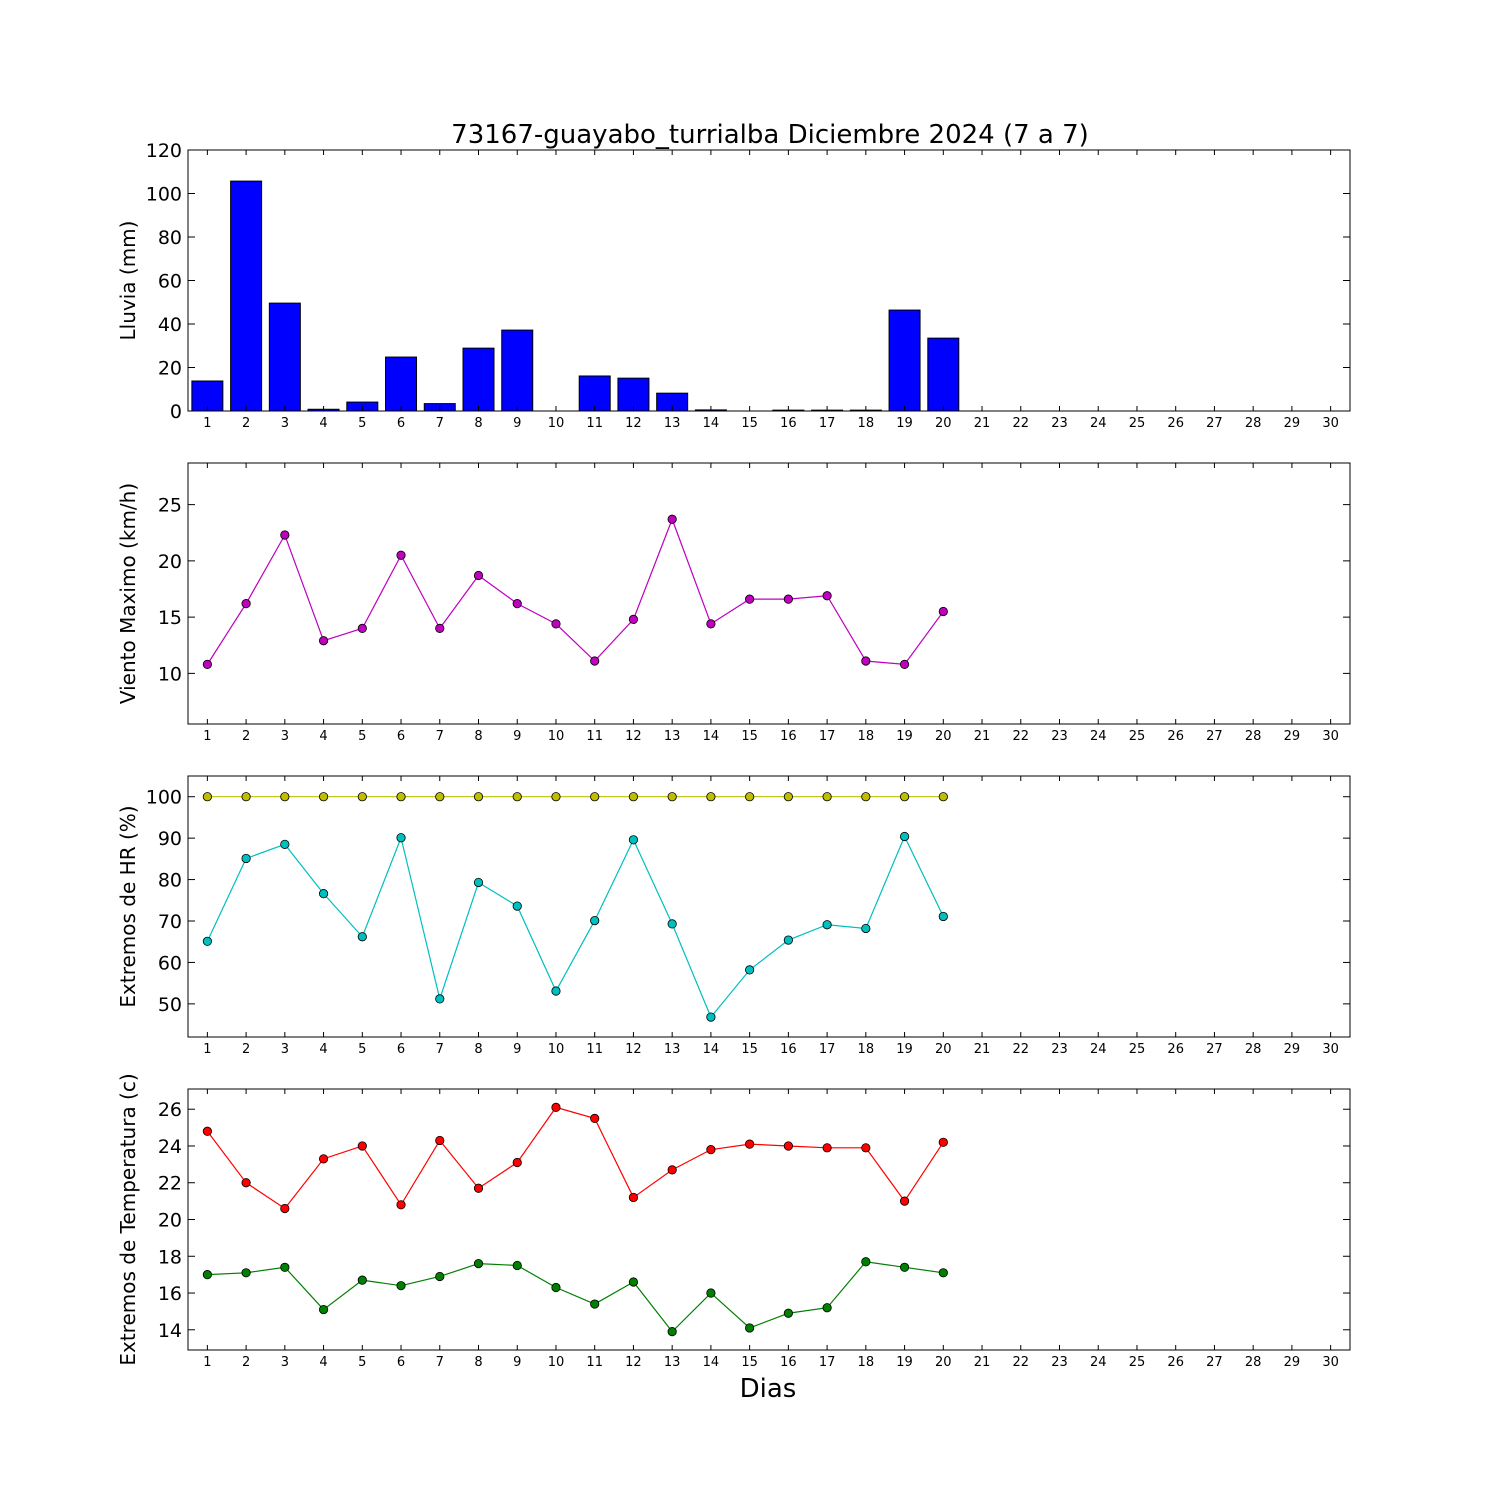 The image size is (1500, 1504). What do you see at coordinates (128, 906) in the screenshot?
I see `y-axis-label: Extremos de HR (%)` at bounding box center [128, 906].